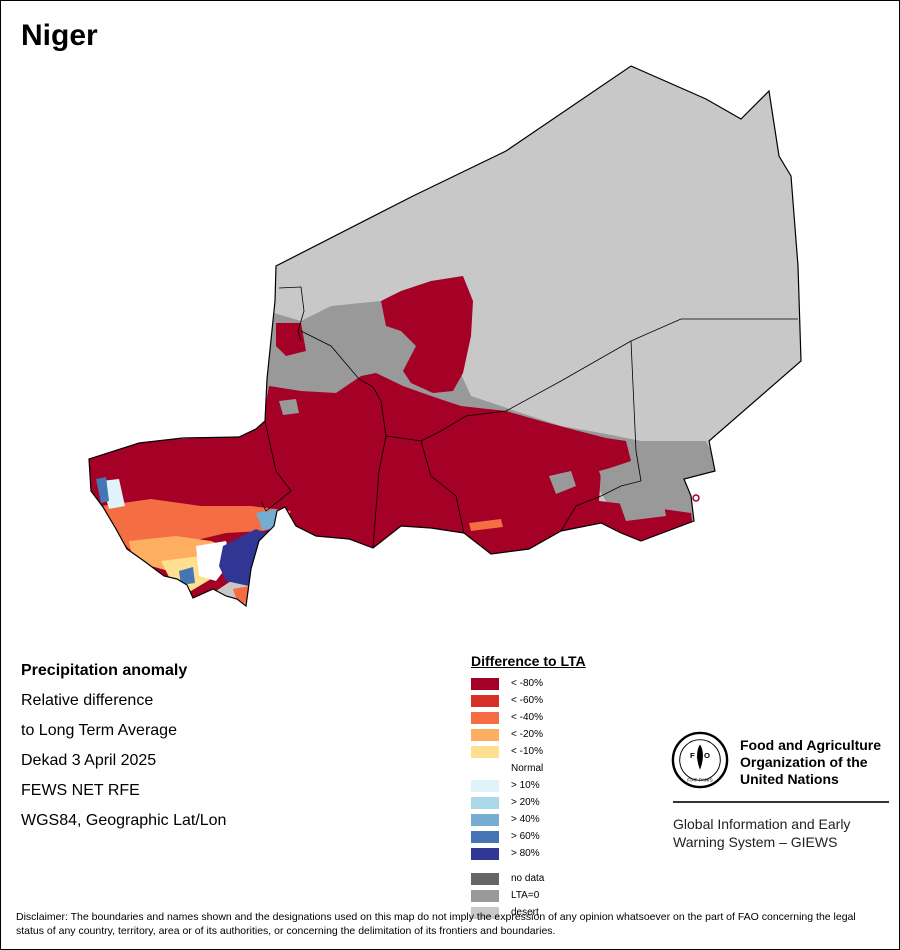 This screenshot has height=950, width=900. I want to click on legend-label: > 40%, so click(525, 819).